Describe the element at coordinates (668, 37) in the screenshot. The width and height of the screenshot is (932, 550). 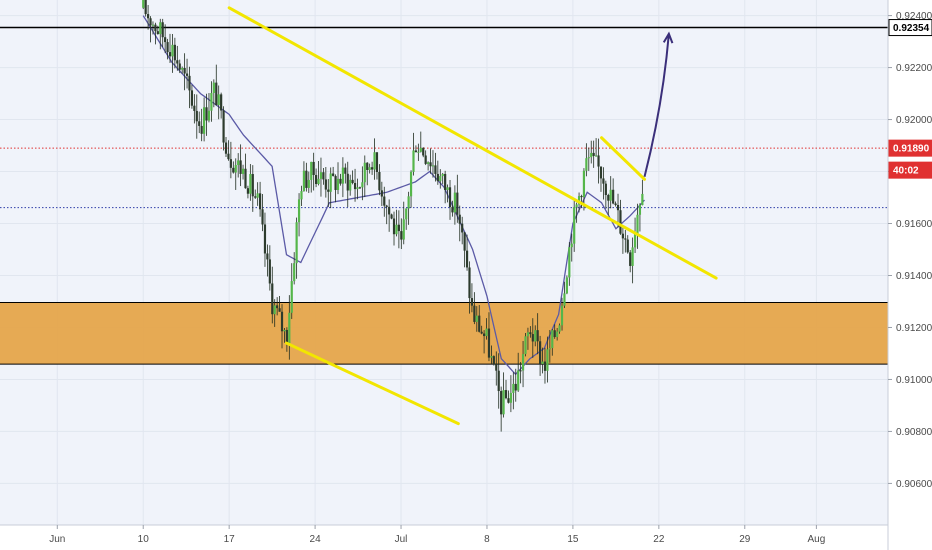
I see `projection-arrow-head` at that location.